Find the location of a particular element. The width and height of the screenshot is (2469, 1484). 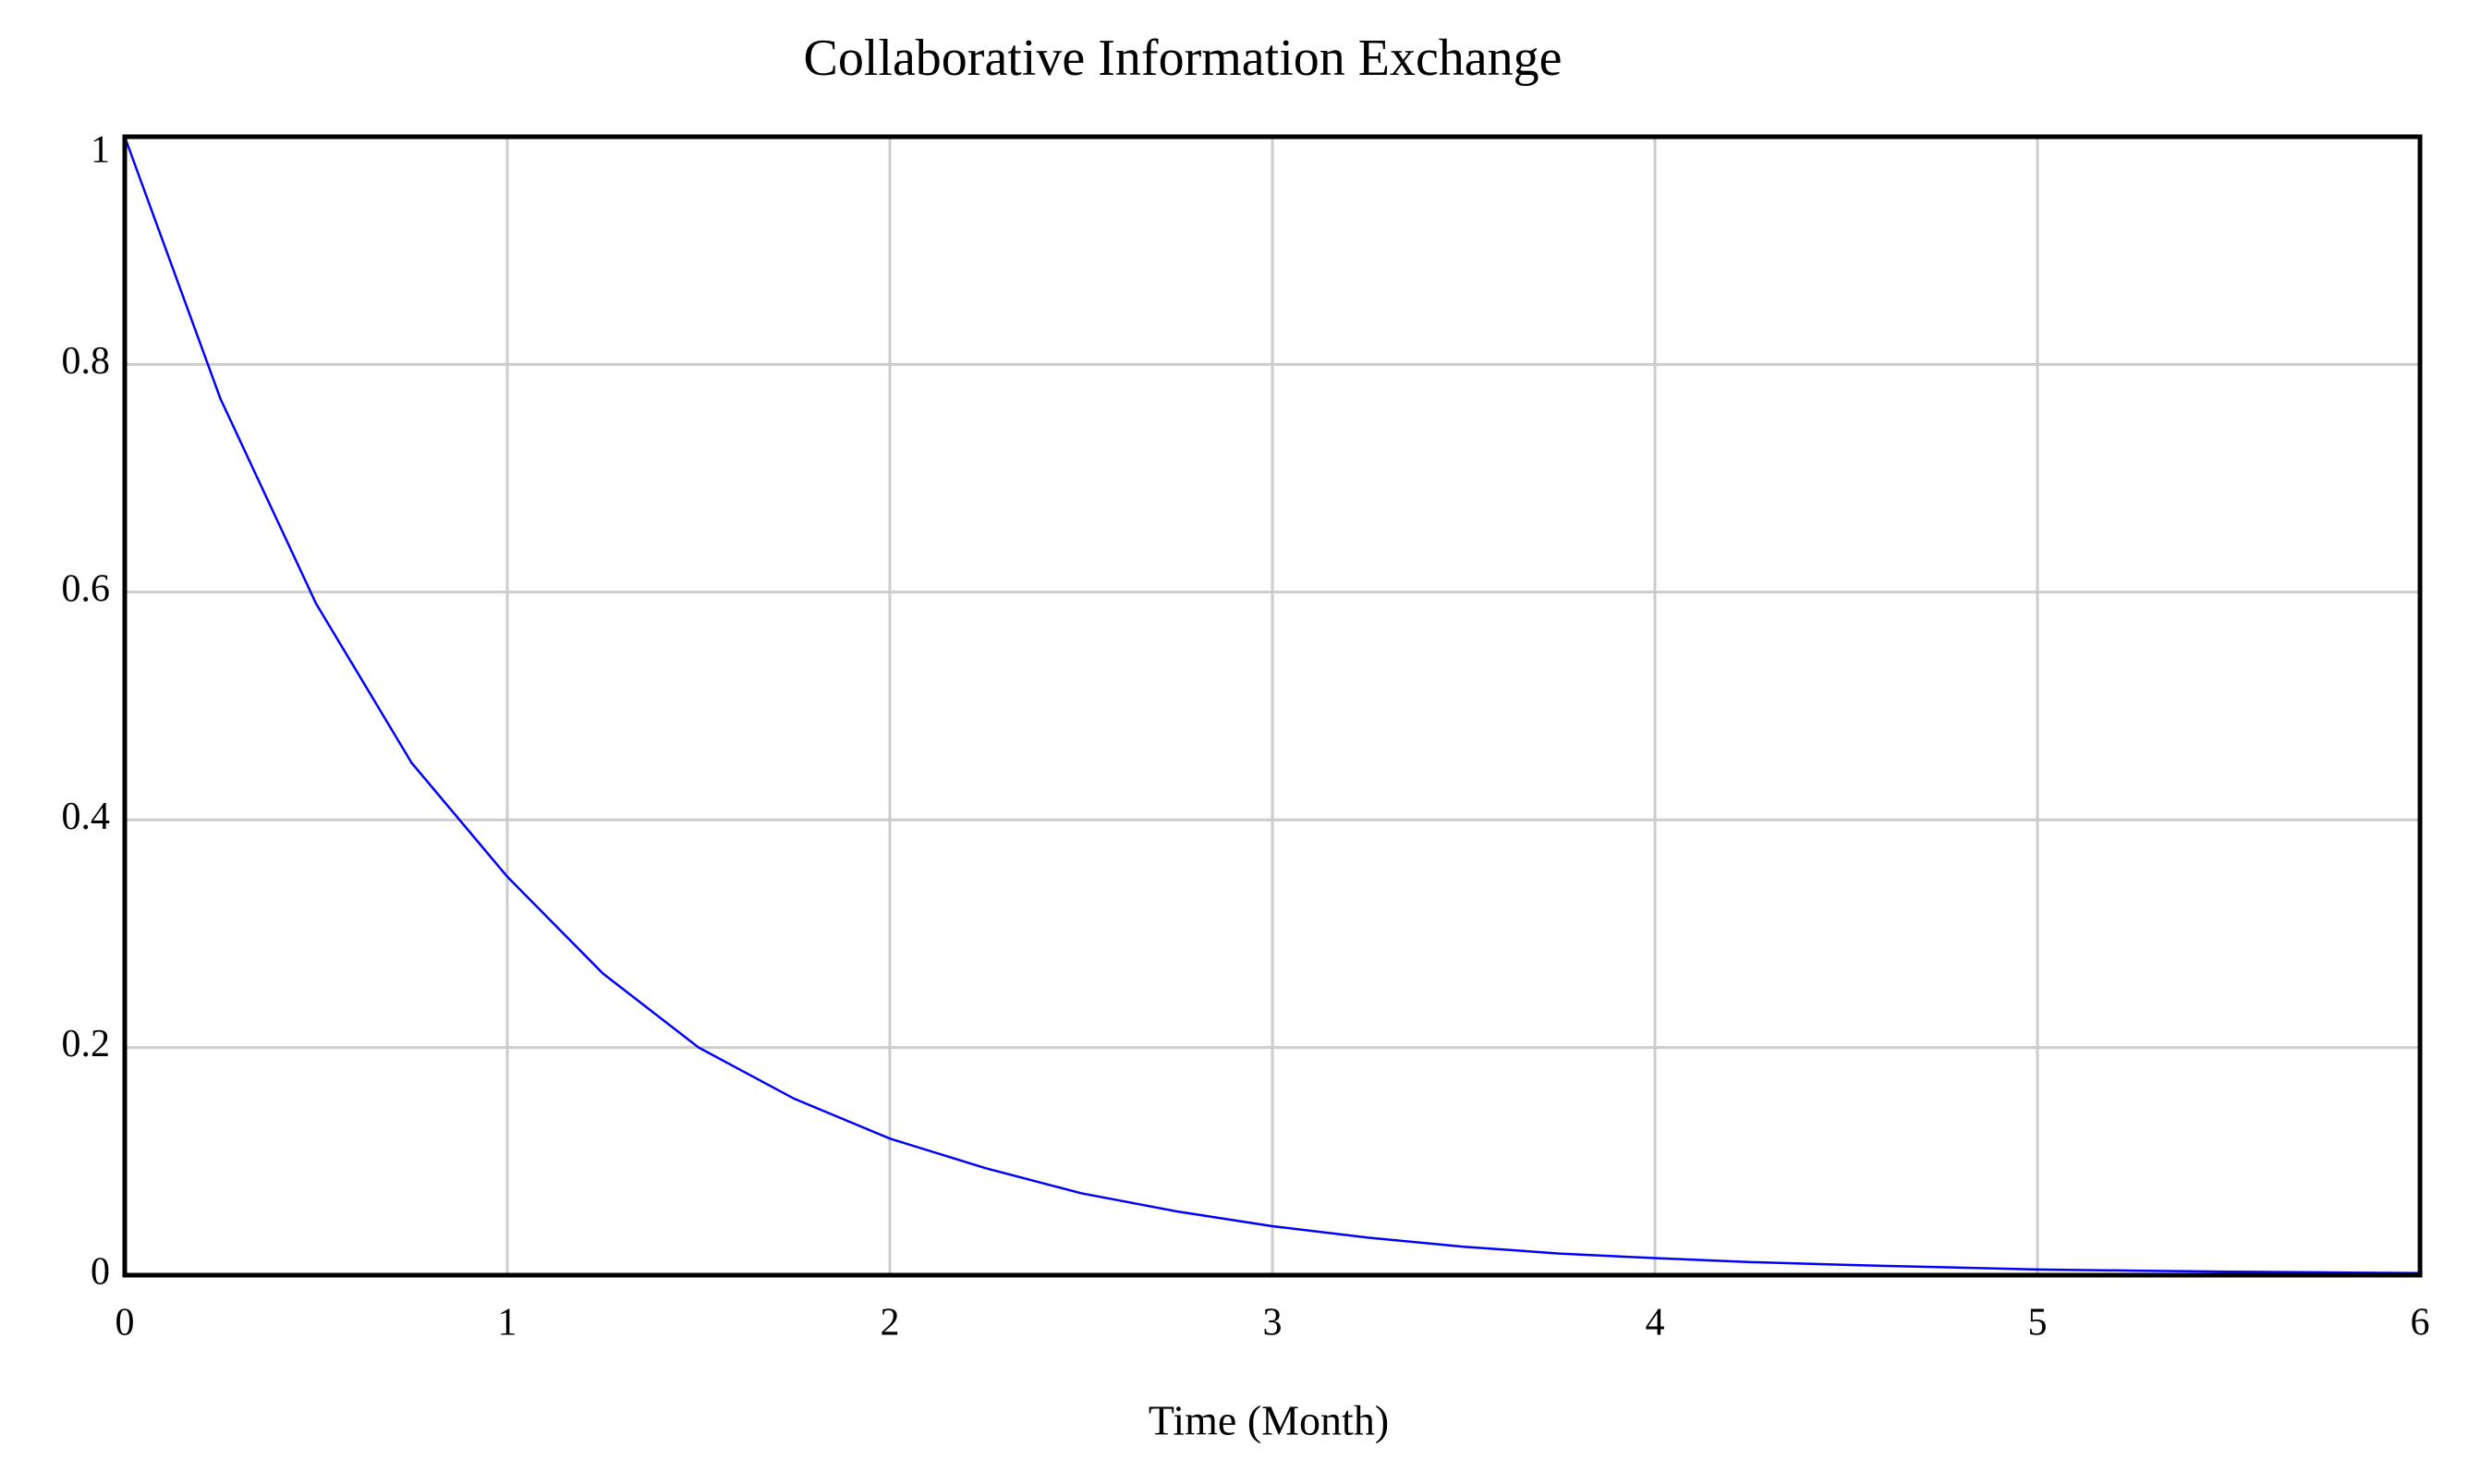

y-tick-label: 0 is located at coordinates (100, 1272).